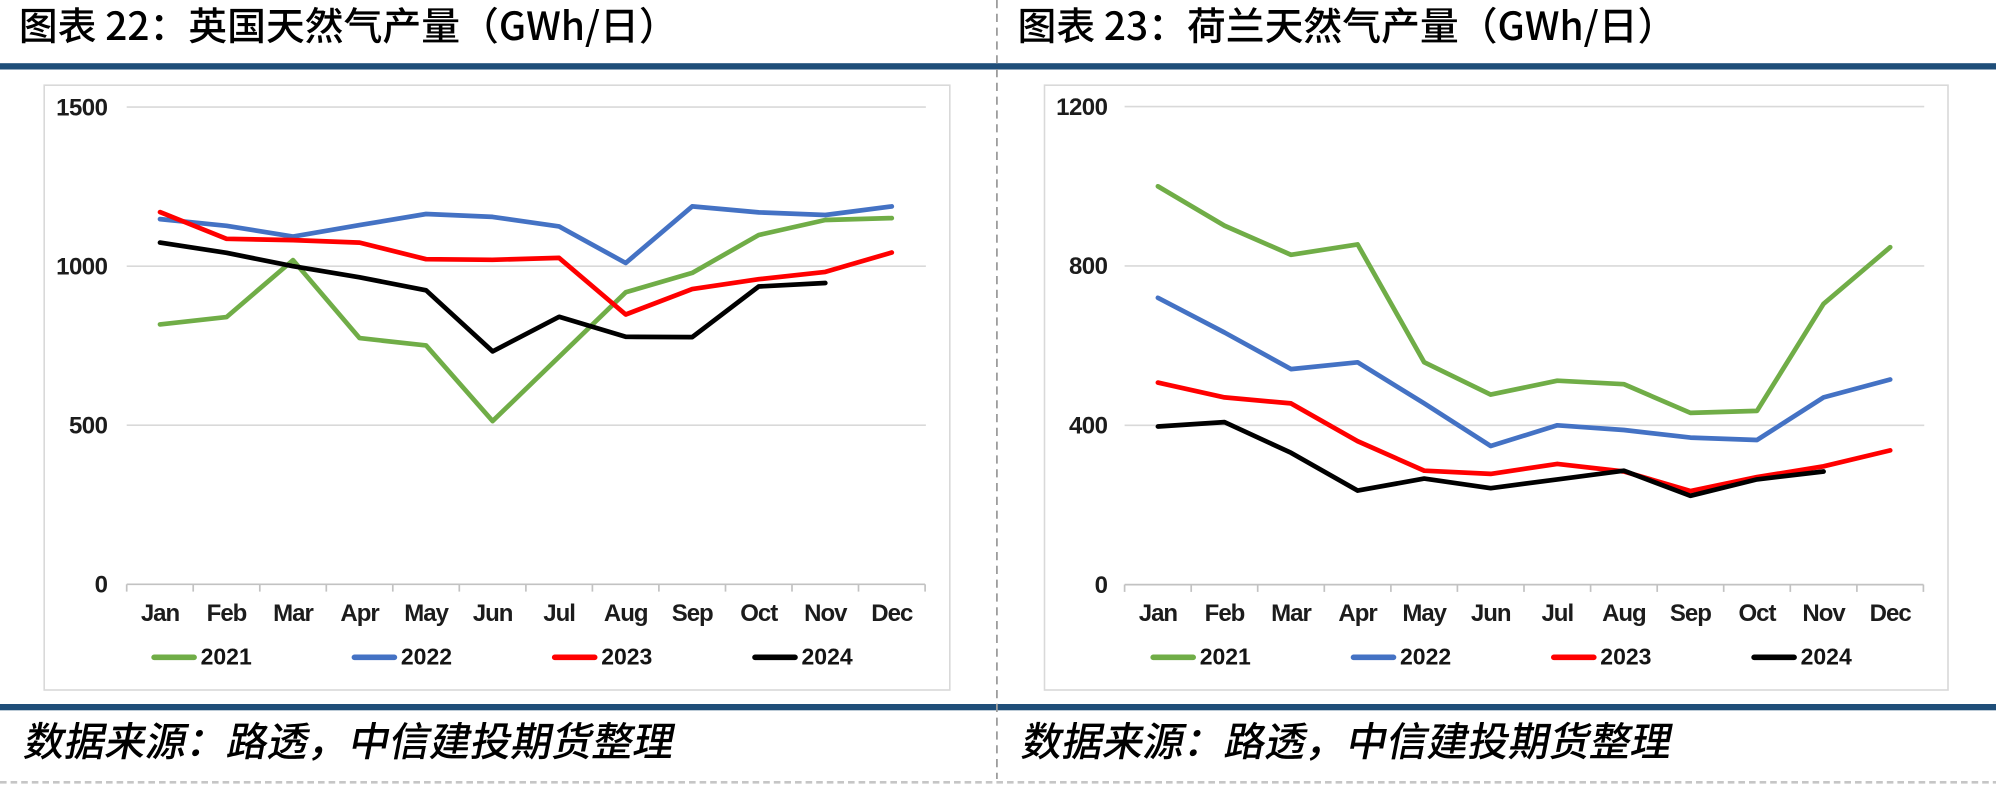  I want to click on svg-text: 1500, so click(82, 107).